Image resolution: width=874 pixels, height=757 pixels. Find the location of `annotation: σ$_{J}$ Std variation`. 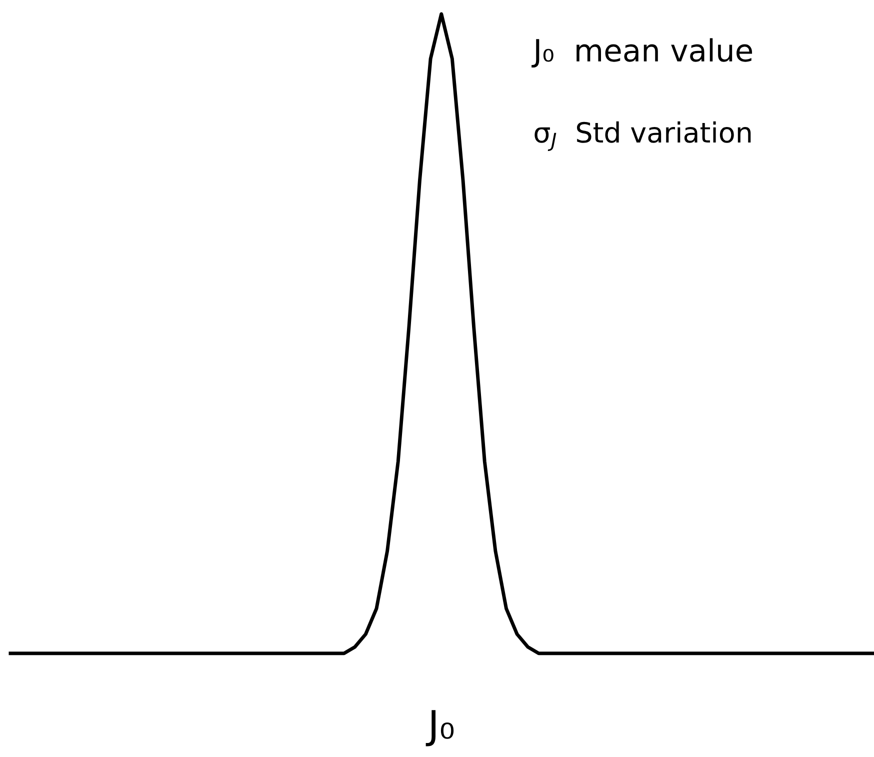

annotation: σ$_{J}$ Std variation is located at coordinates (642, 136).